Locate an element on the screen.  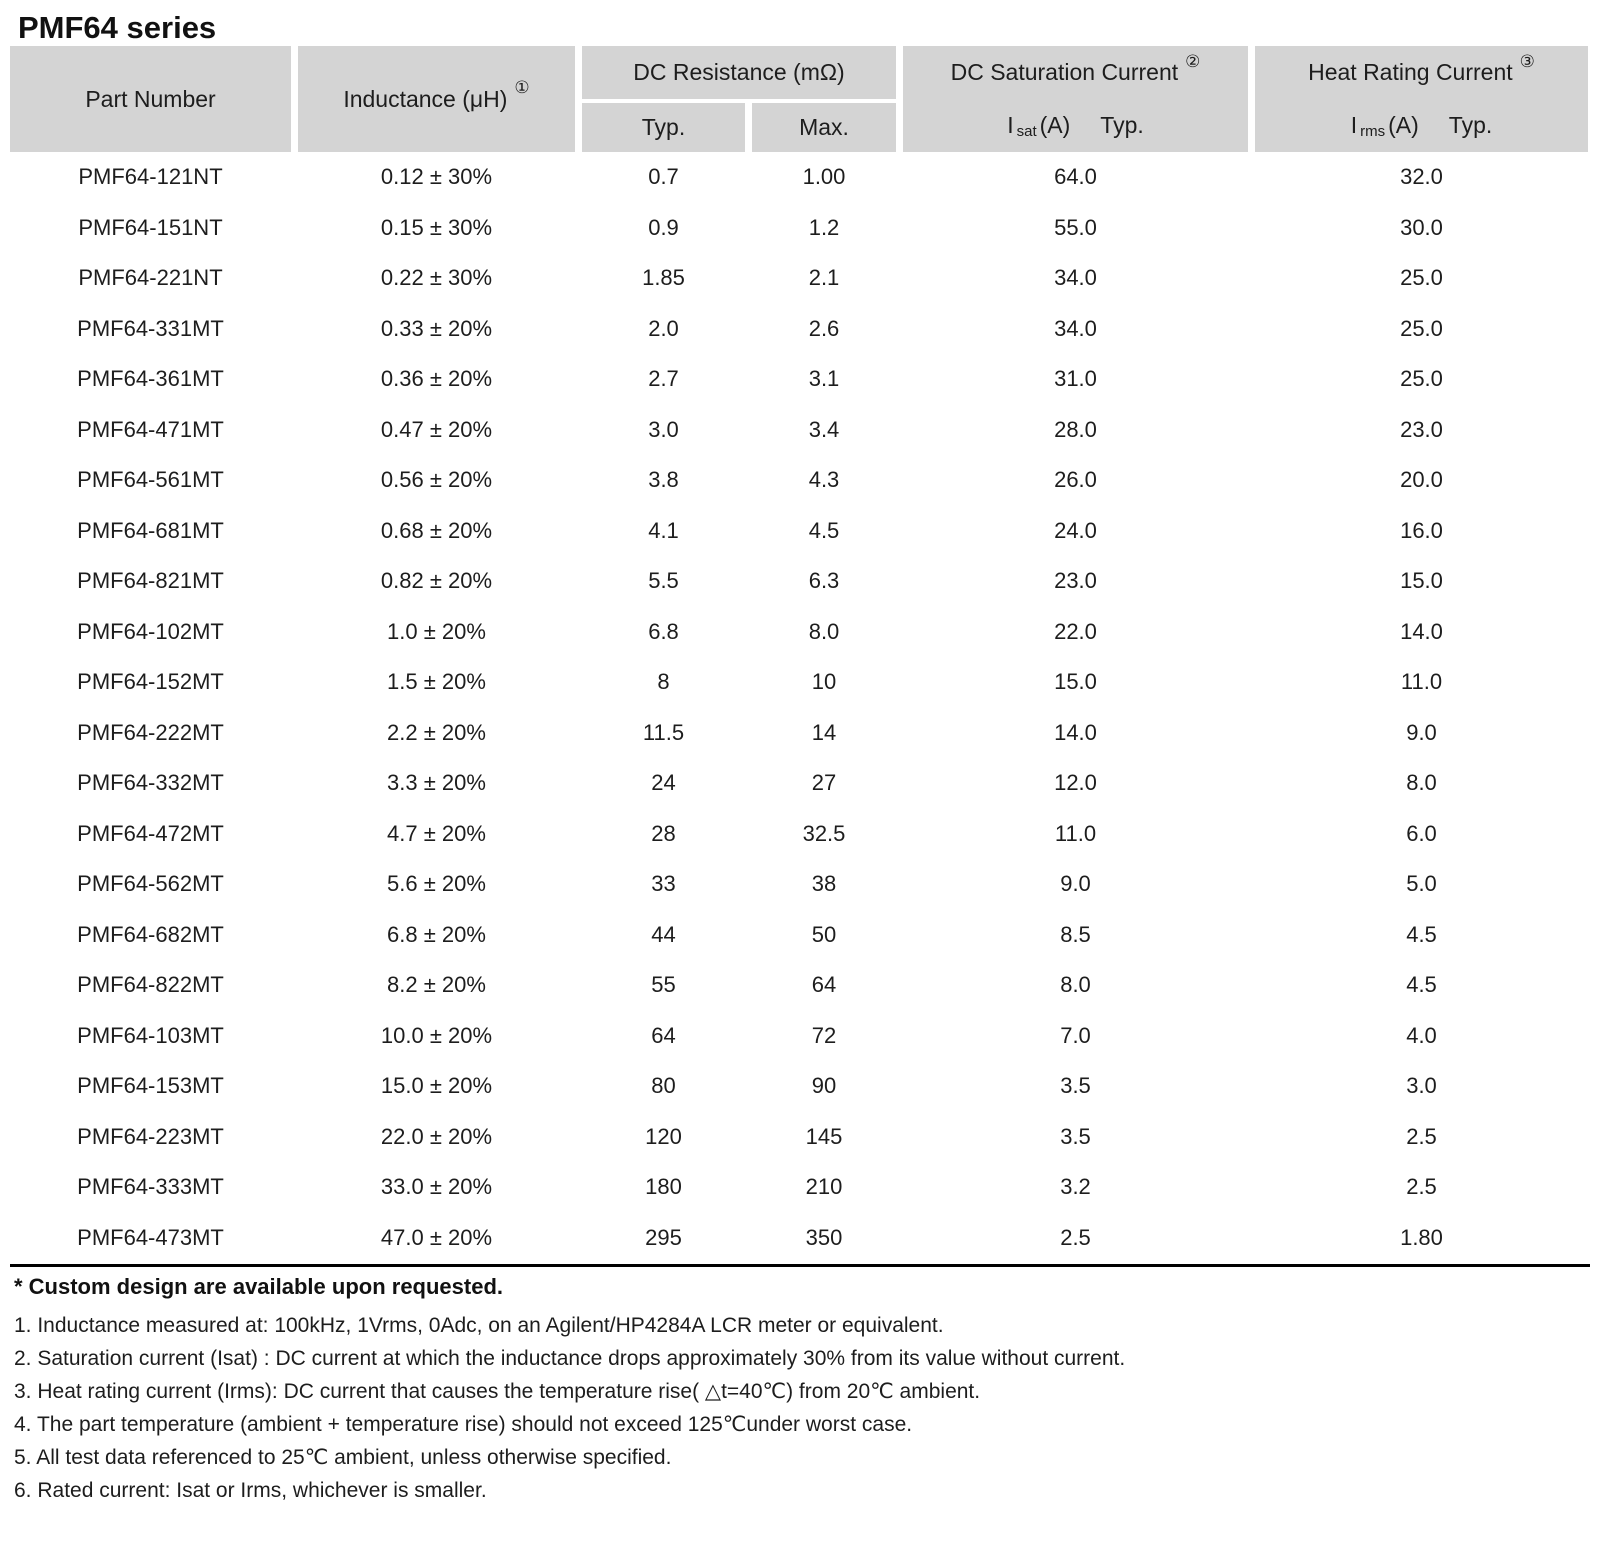
cell-irms: 3.0 is located at coordinates (1421, 1086).